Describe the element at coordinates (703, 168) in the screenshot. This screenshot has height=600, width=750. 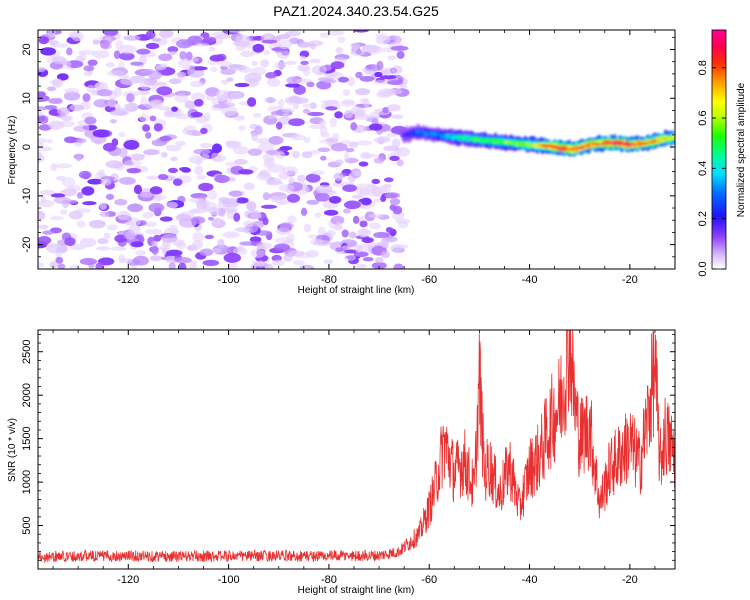
I see `colorbar-tick-label: 0.4` at that location.